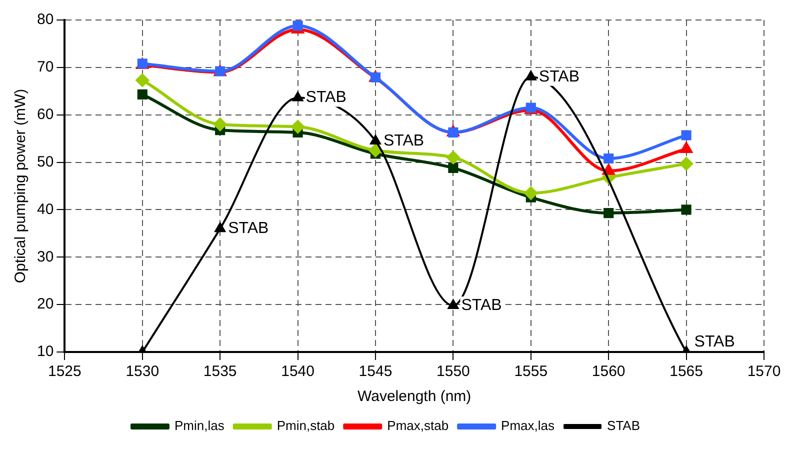 The width and height of the screenshot is (812, 451). I want to click on y-tick-label: 70, so click(45, 67).